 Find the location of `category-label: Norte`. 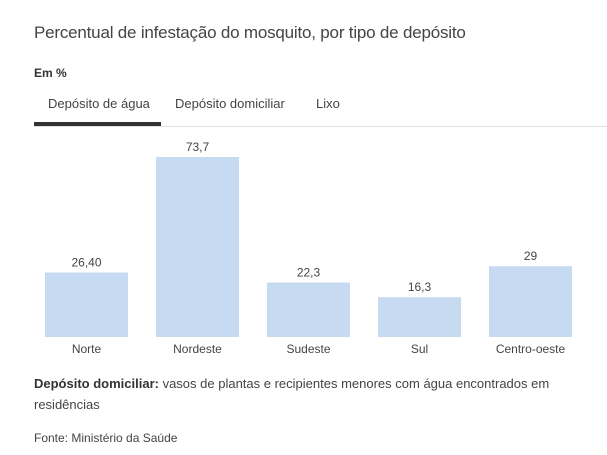

category-label: Norte is located at coordinates (87, 349).